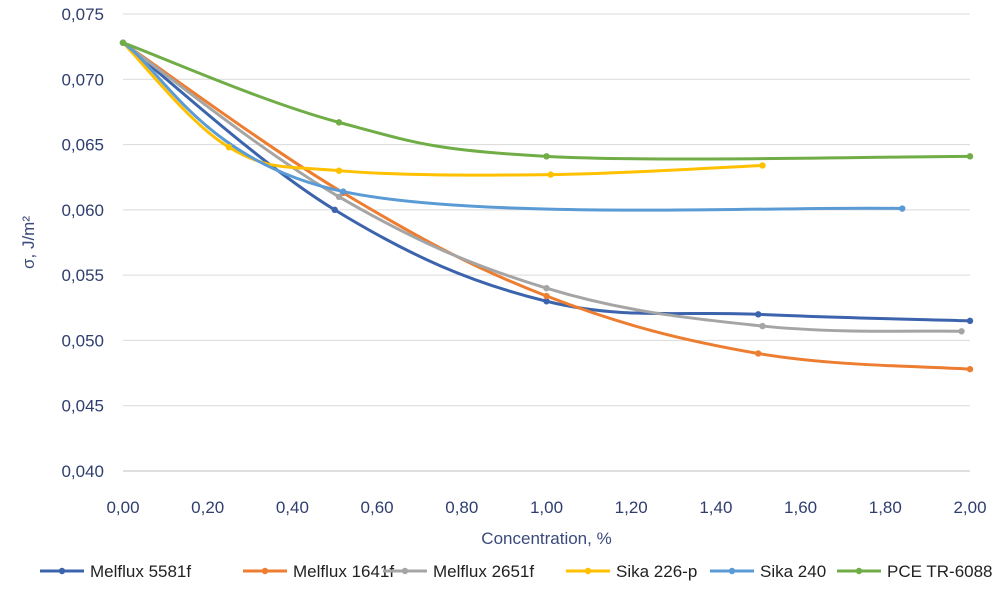 Image resolution: width=1004 pixels, height=598 pixels. Describe the element at coordinates (377, 507) in the screenshot. I see `x-tick-label: 0,60` at that location.